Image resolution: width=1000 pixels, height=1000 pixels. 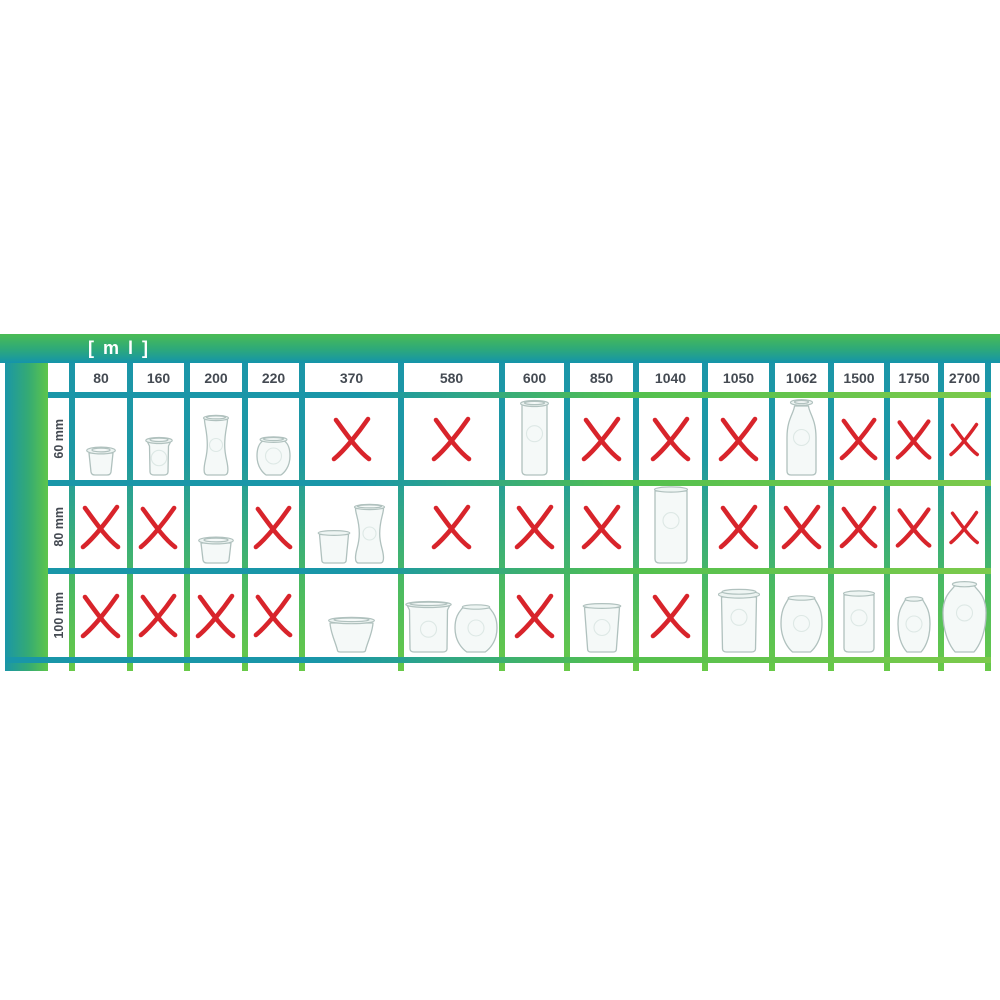 What do you see at coordinates (801, 377) in the screenshot?
I see `column-header-1062: 1062` at bounding box center [801, 377].